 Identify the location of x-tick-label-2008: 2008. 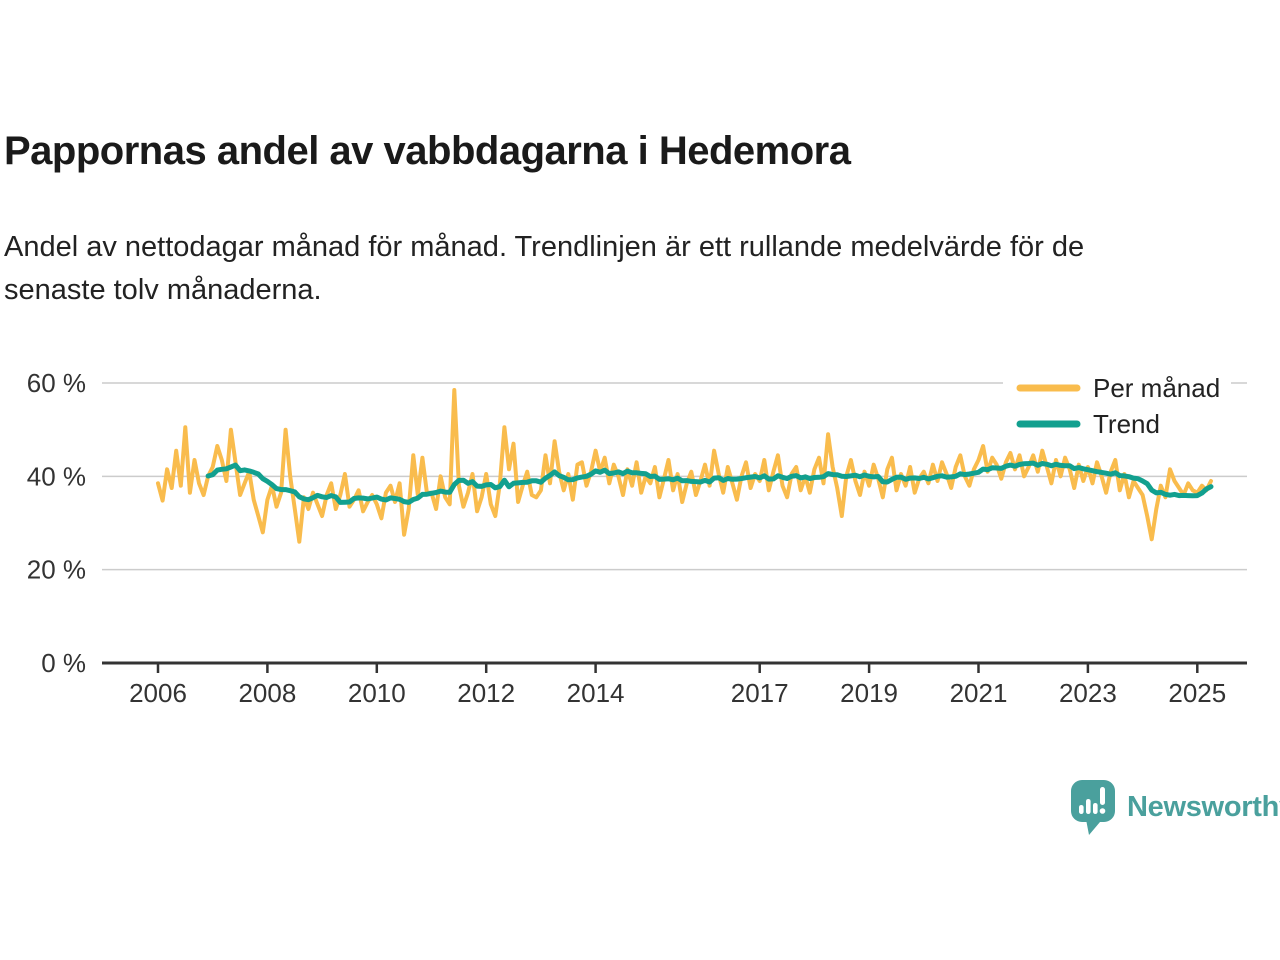
(267, 693).